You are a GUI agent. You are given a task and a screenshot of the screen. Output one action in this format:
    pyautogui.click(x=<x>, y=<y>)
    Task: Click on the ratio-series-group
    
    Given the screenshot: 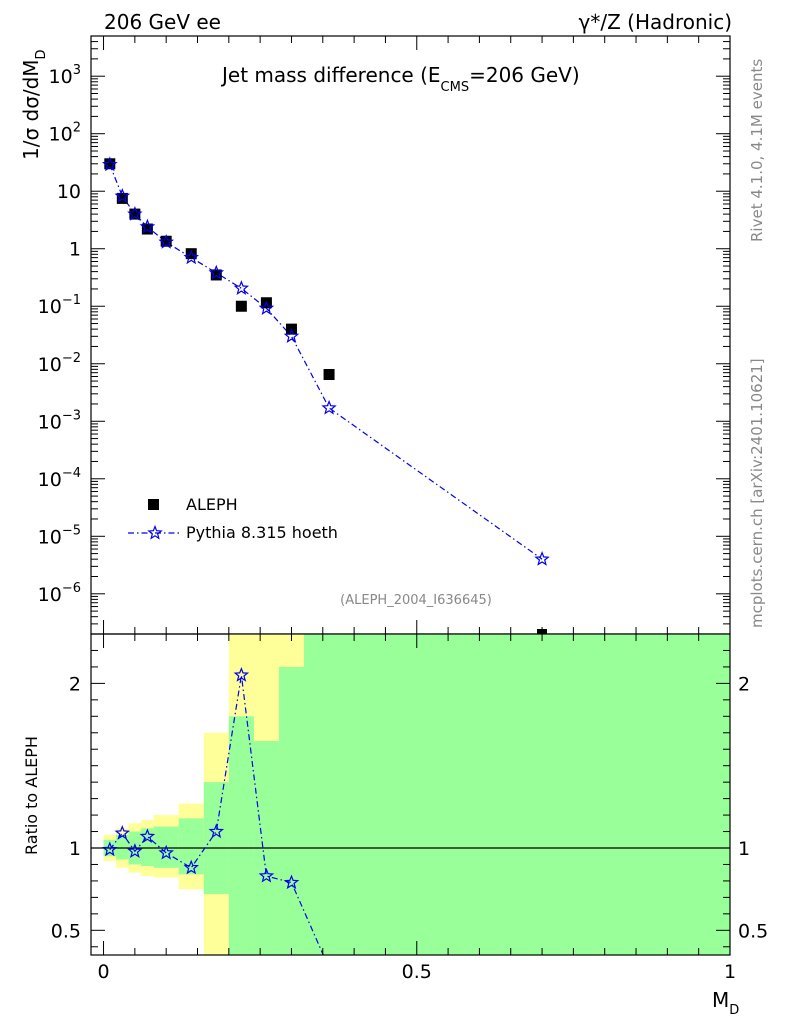 What is the action you would take?
    pyautogui.click(x=213, y=811)
    